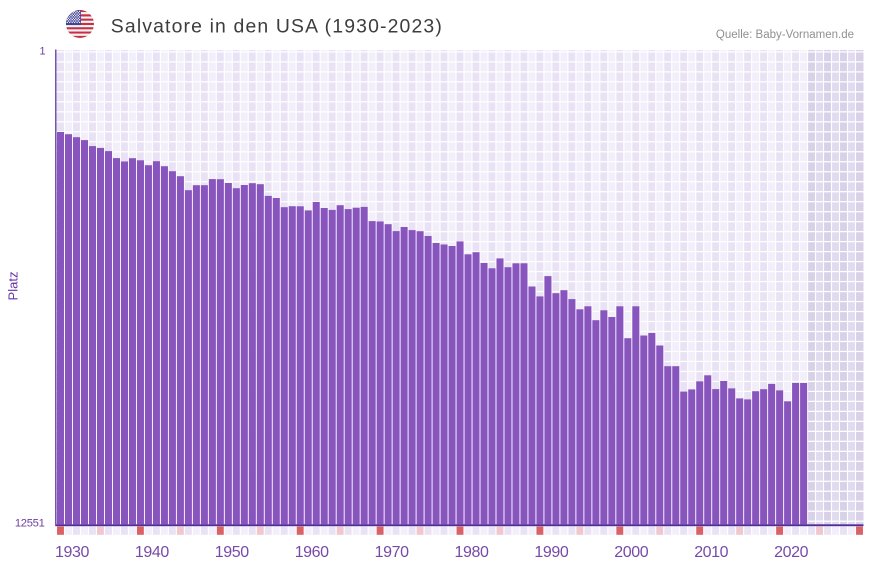 Image resolution: width=873 pixels, height=572 pixels. I want to click on svg-text: 1940, so click(152, 552).